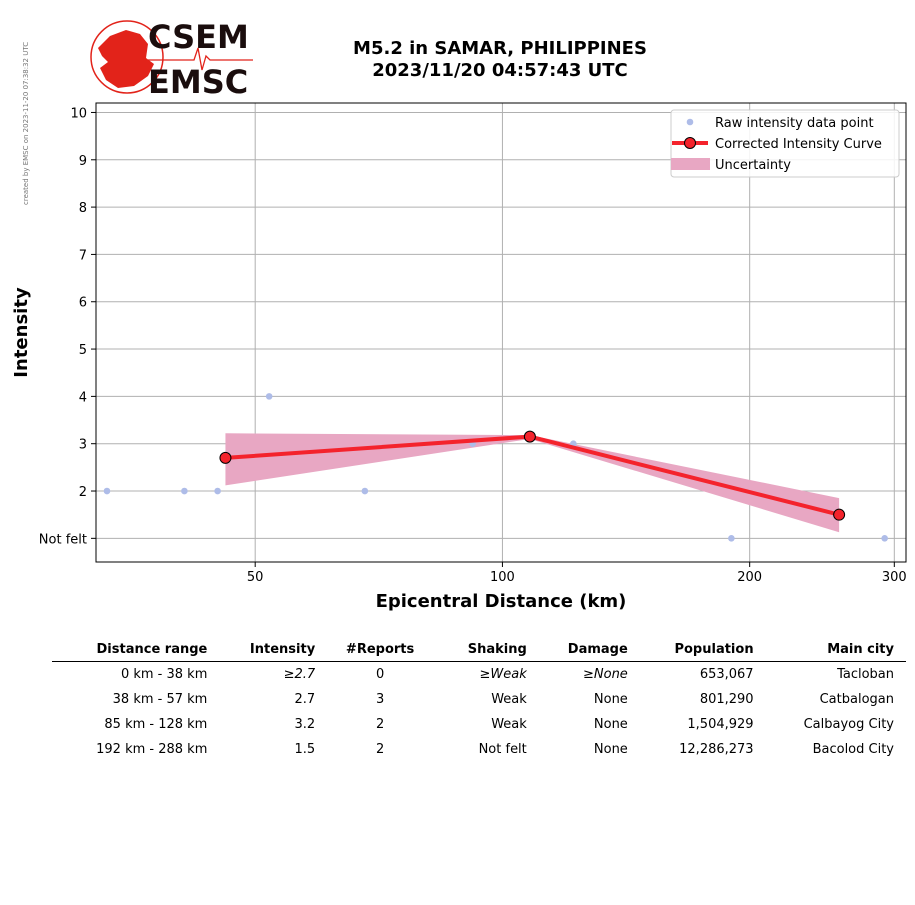 The width and height of the screenshot is (915, 905). I want to click on legend-box, so click(785, 143).